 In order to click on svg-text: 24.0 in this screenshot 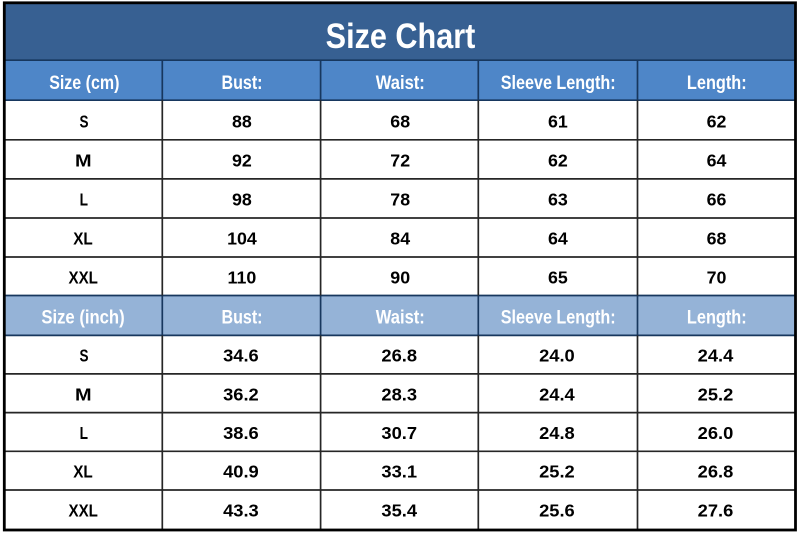, I will do `click(557, 356)`.